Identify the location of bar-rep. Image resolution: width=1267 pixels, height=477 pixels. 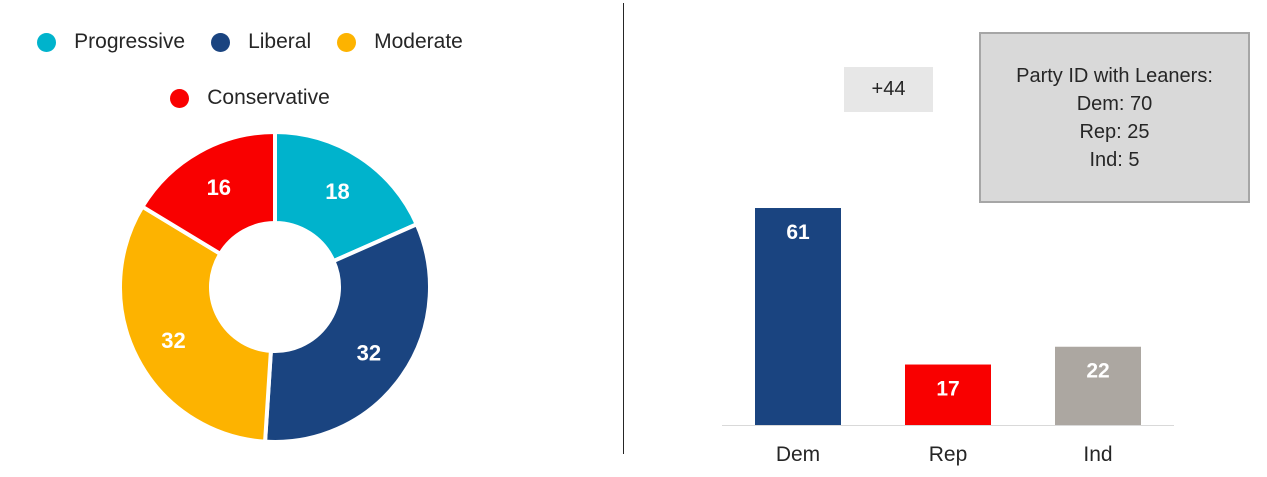
(948, 394).